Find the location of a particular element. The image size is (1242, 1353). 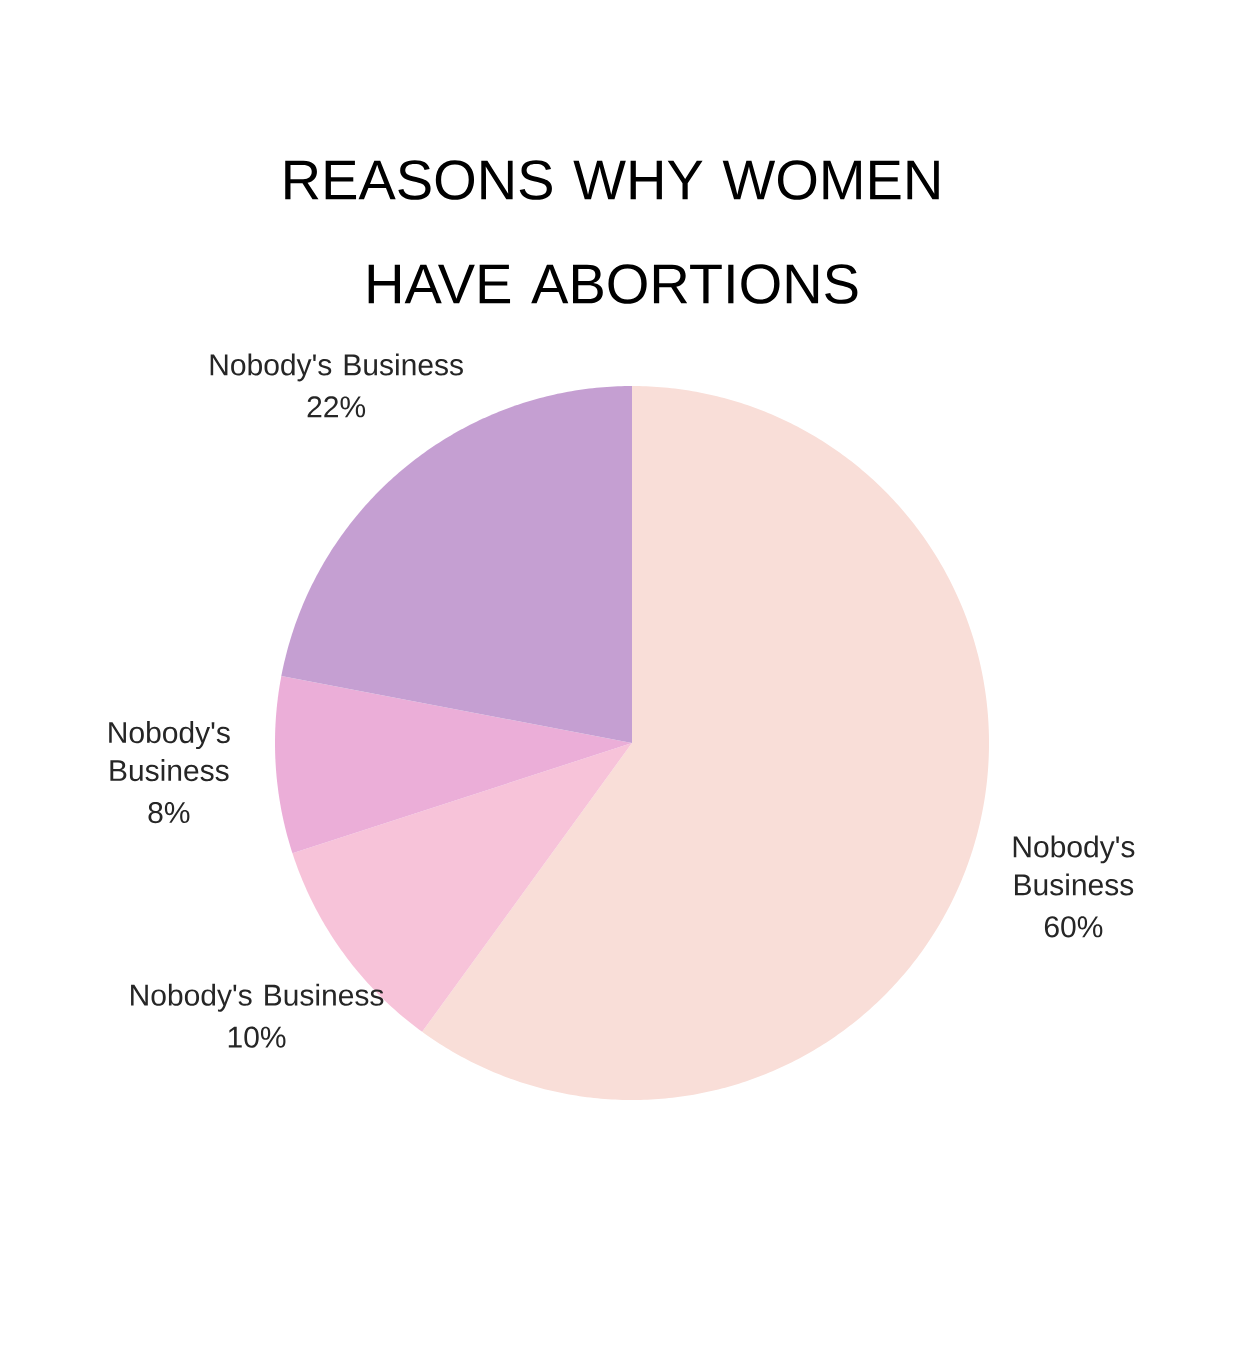

data-label: 8% is located at coordinates (169, 812).